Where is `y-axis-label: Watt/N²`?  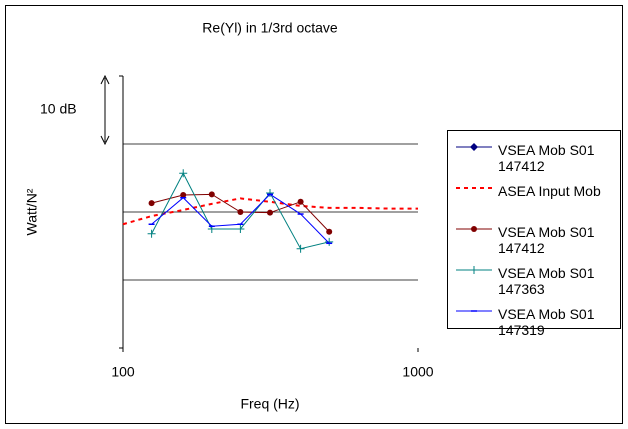
y-axis-label: Watt/N² is located at coordinates (32, 211).